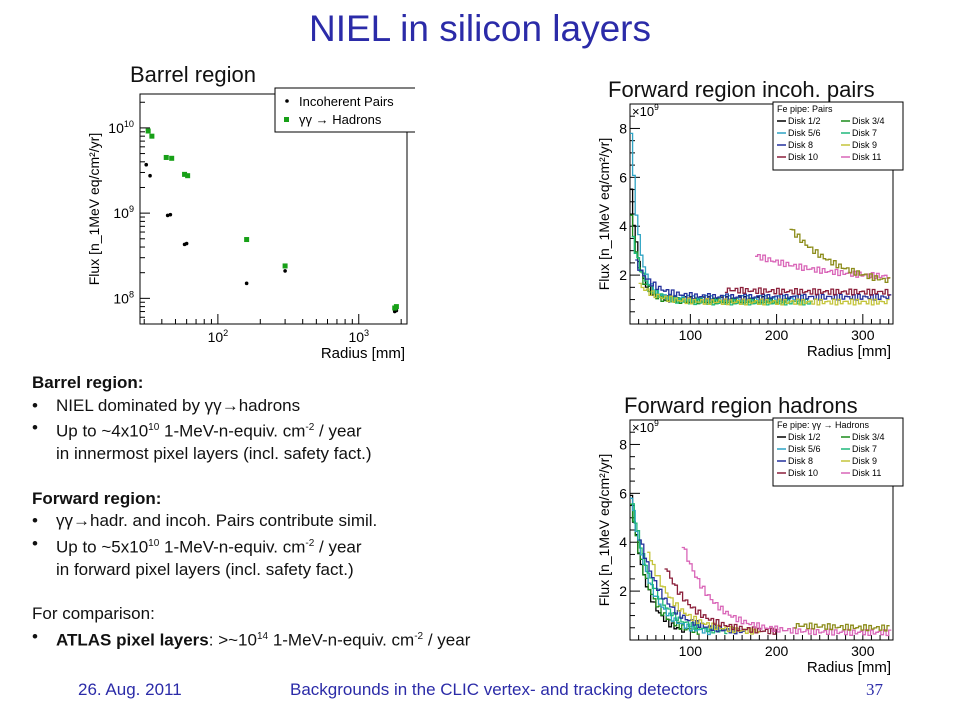  I want to click on x-tick-label: 100, so click(691, 335).